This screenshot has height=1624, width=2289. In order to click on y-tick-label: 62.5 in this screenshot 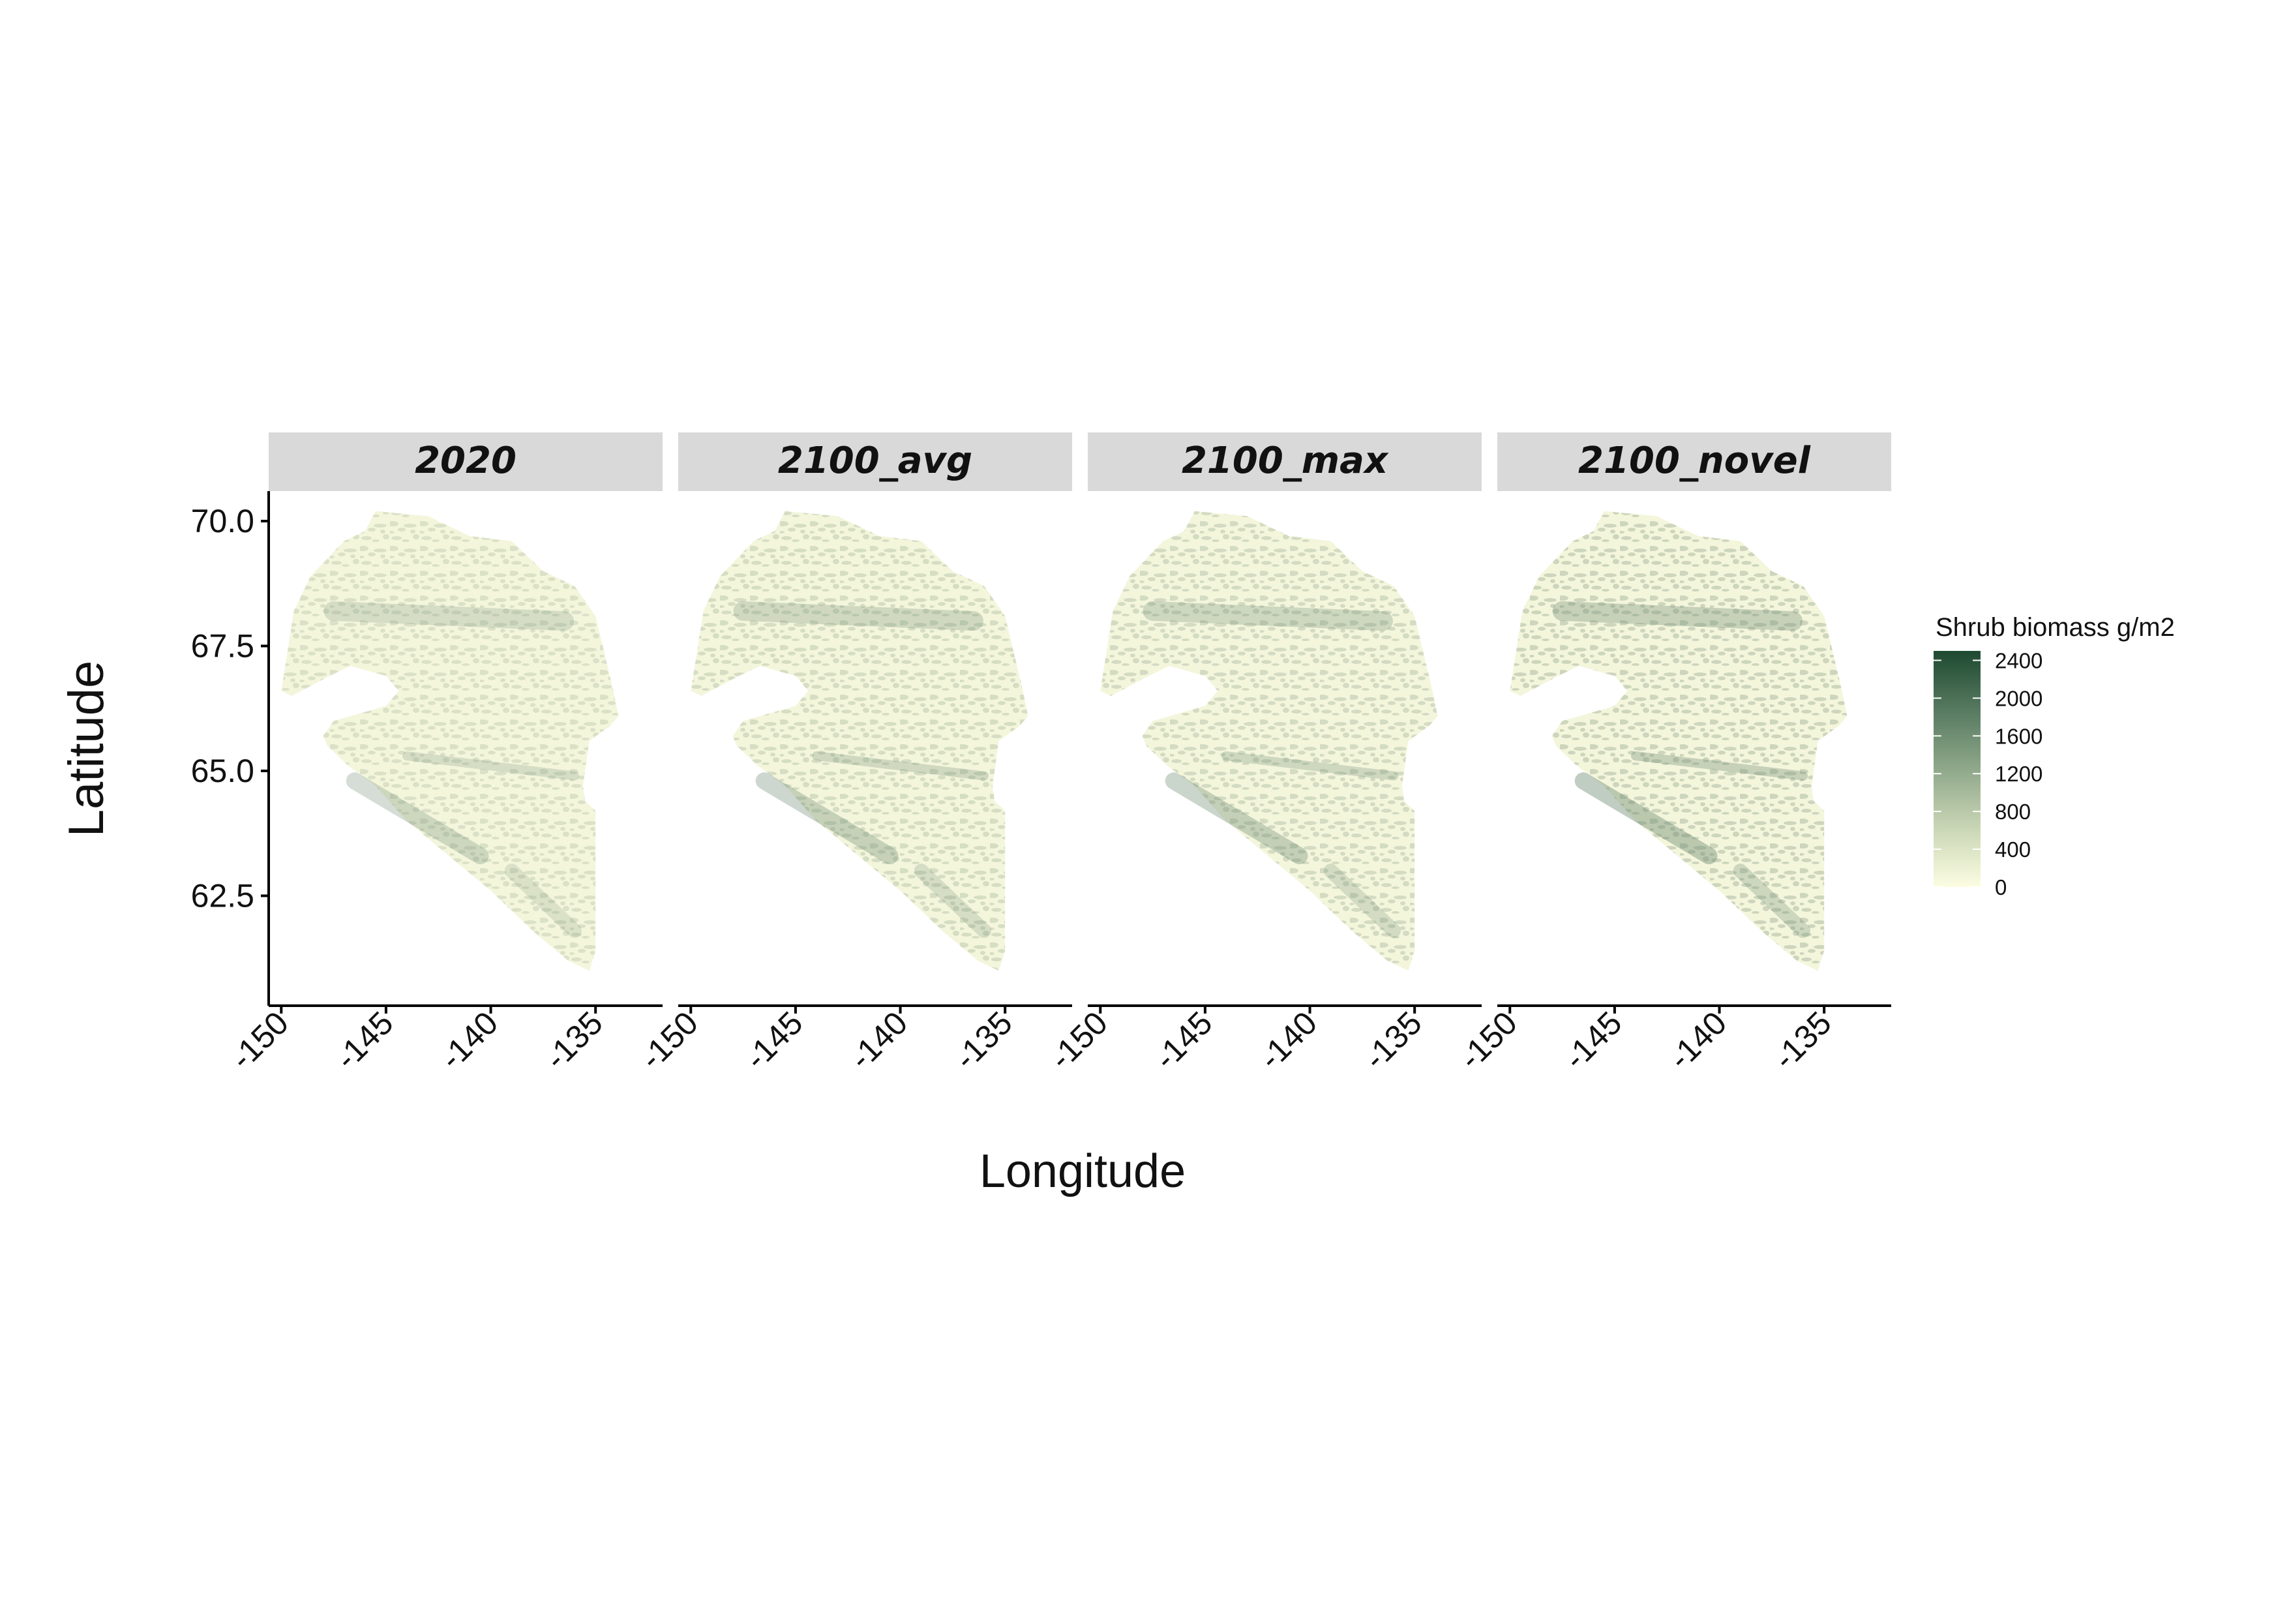, I will do `click(222, 895)`.